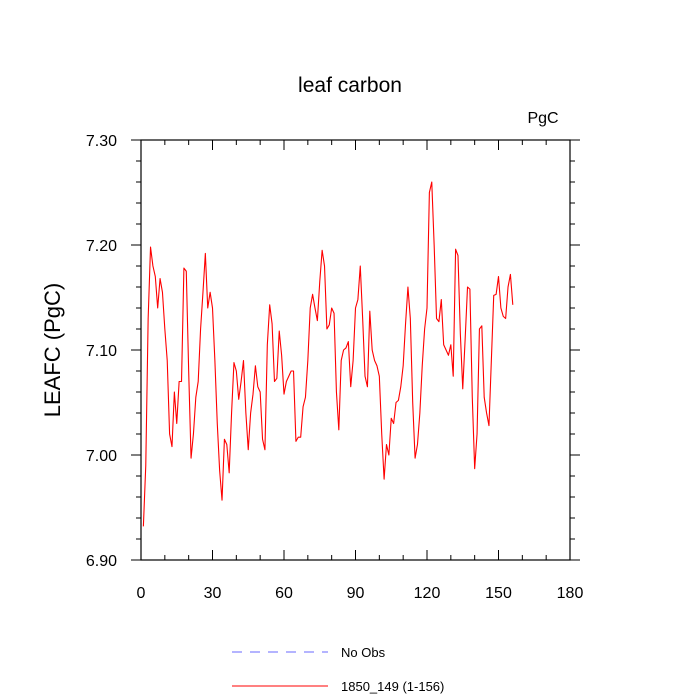 Image resolution: width=700 pixels, height=700 pixels. What do you see at coordinates (101, 456) in the screenshot?
I see `y-tick-label: 7.00` at bounding box center [101, 456].